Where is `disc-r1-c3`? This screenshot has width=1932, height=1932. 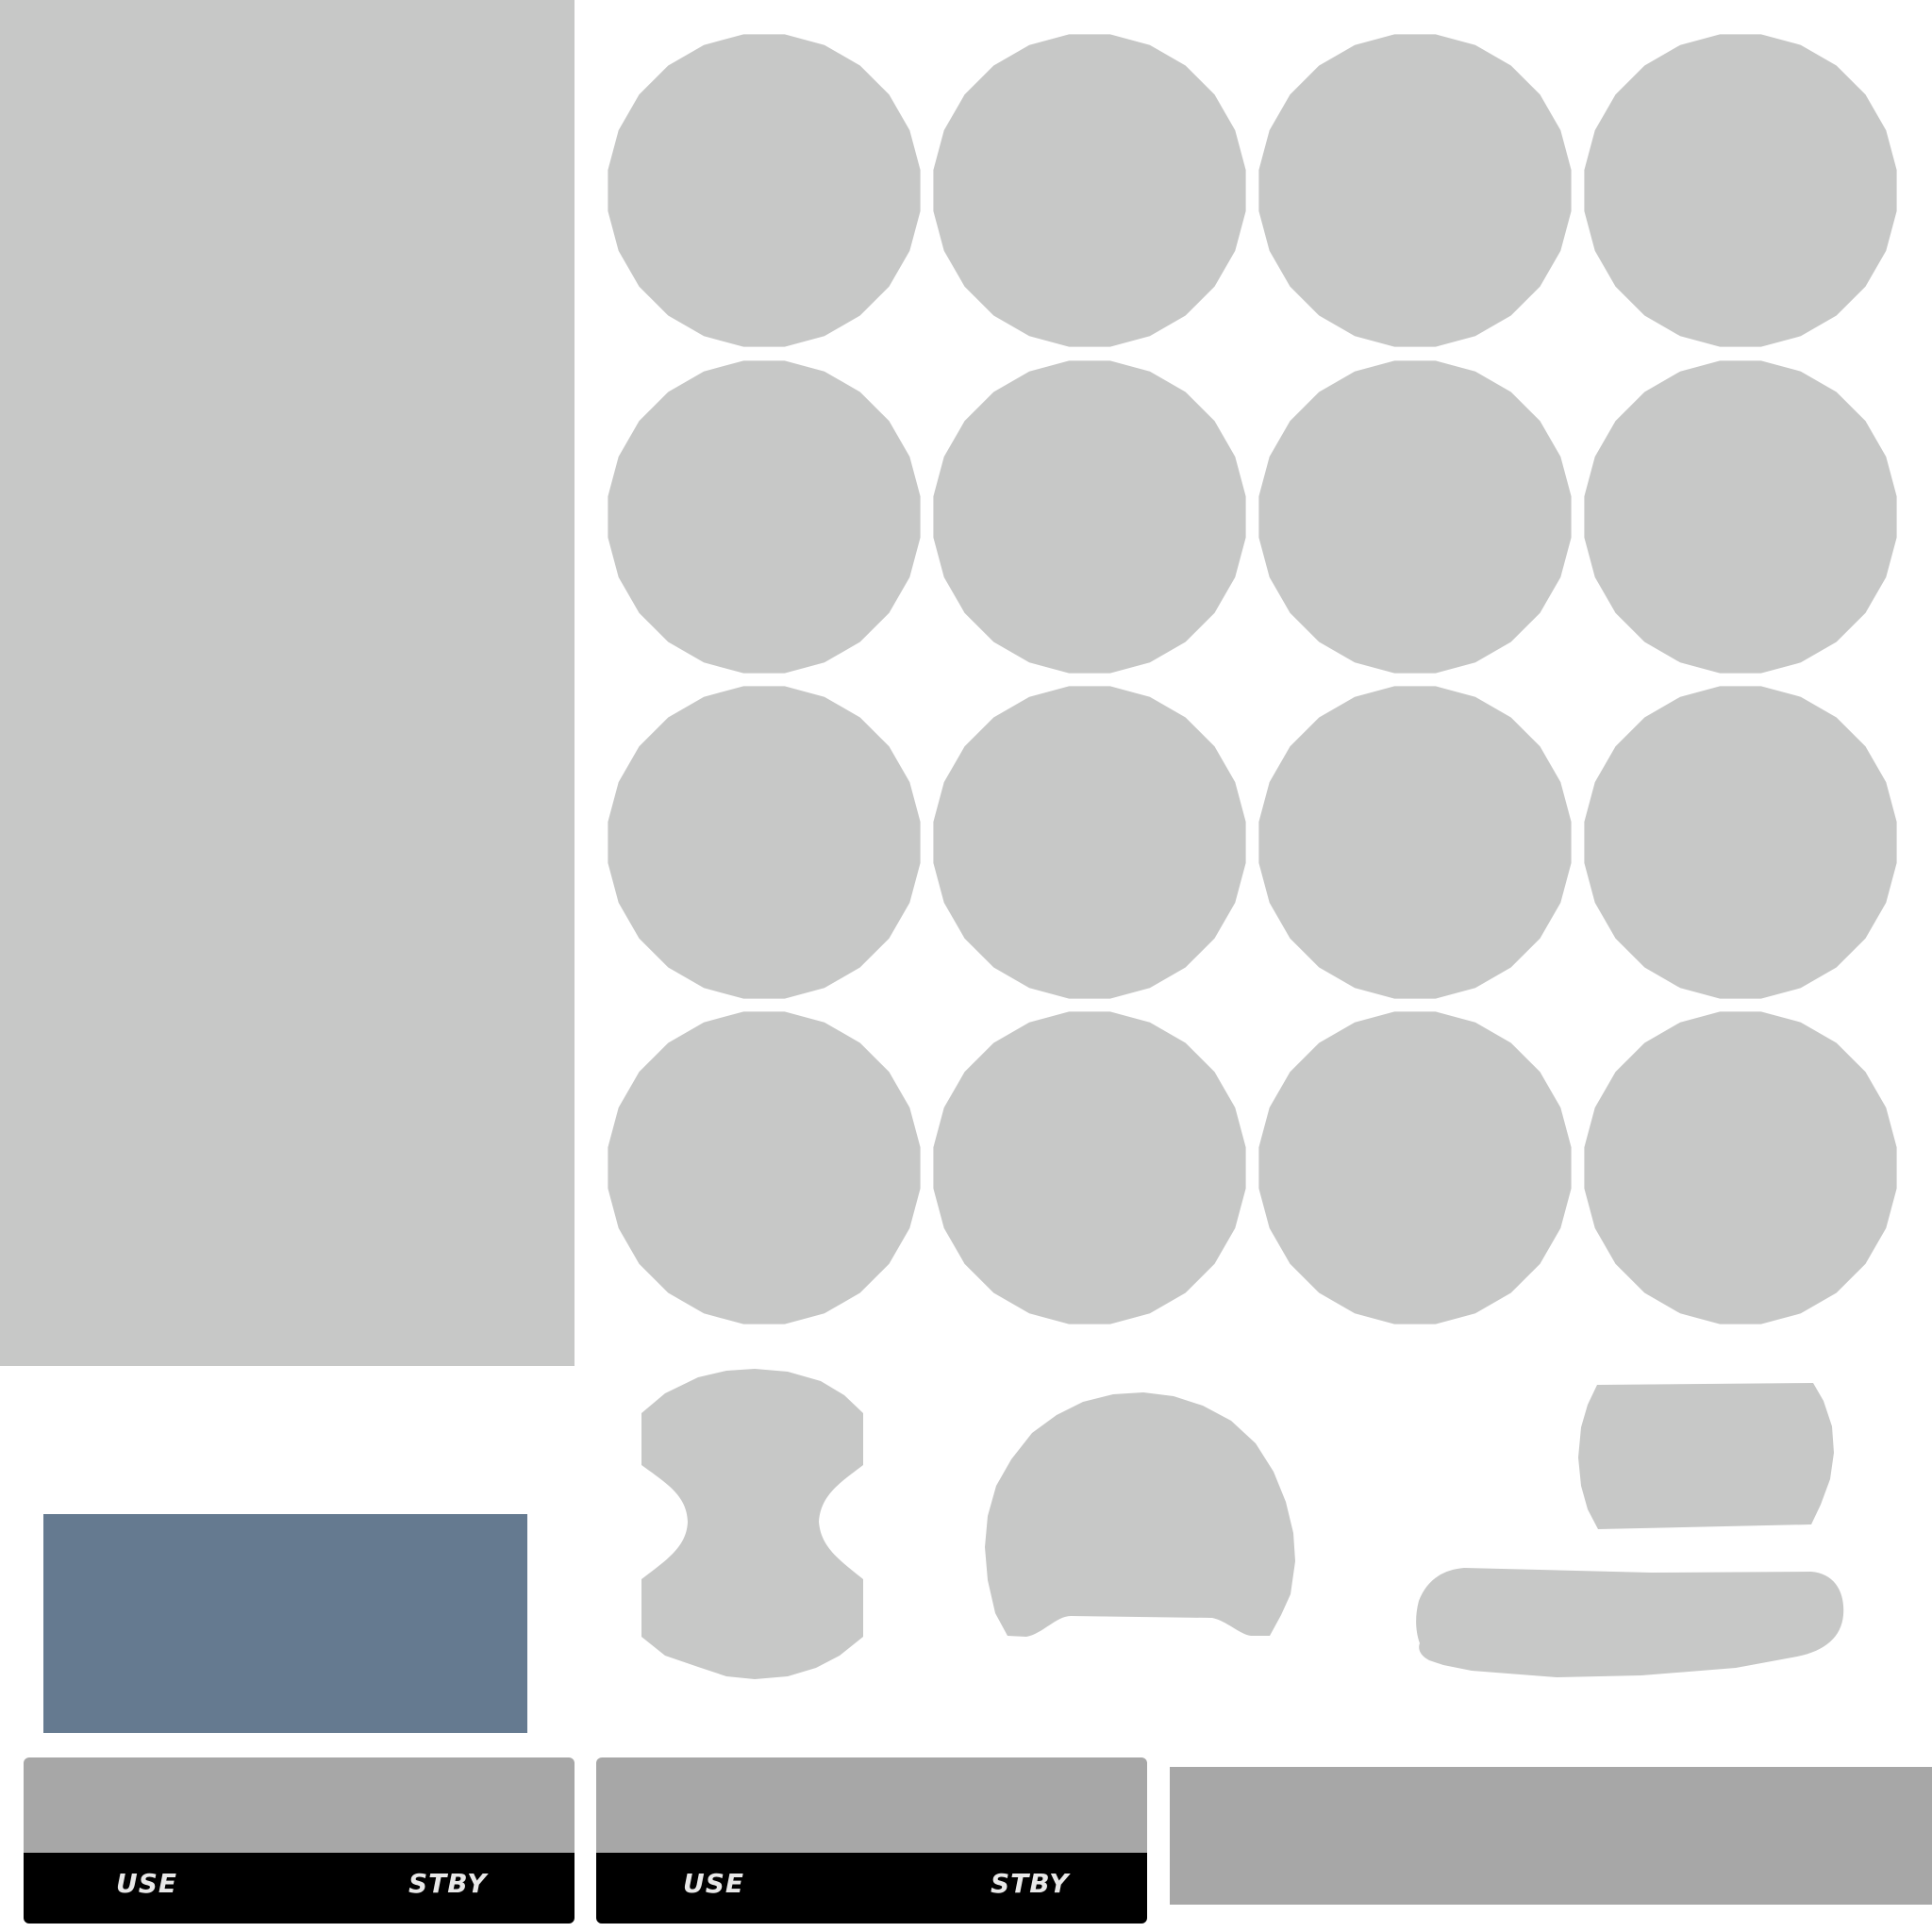 disc-r1-c3 is located at coordinates (1415, 190).